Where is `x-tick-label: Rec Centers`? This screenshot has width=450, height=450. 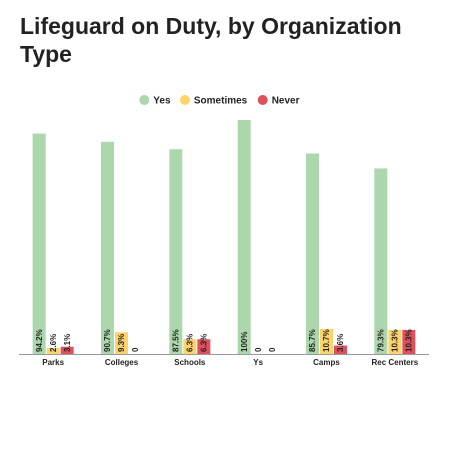 x-tick-label: Rec Centers is located at coordinates (394, 362).